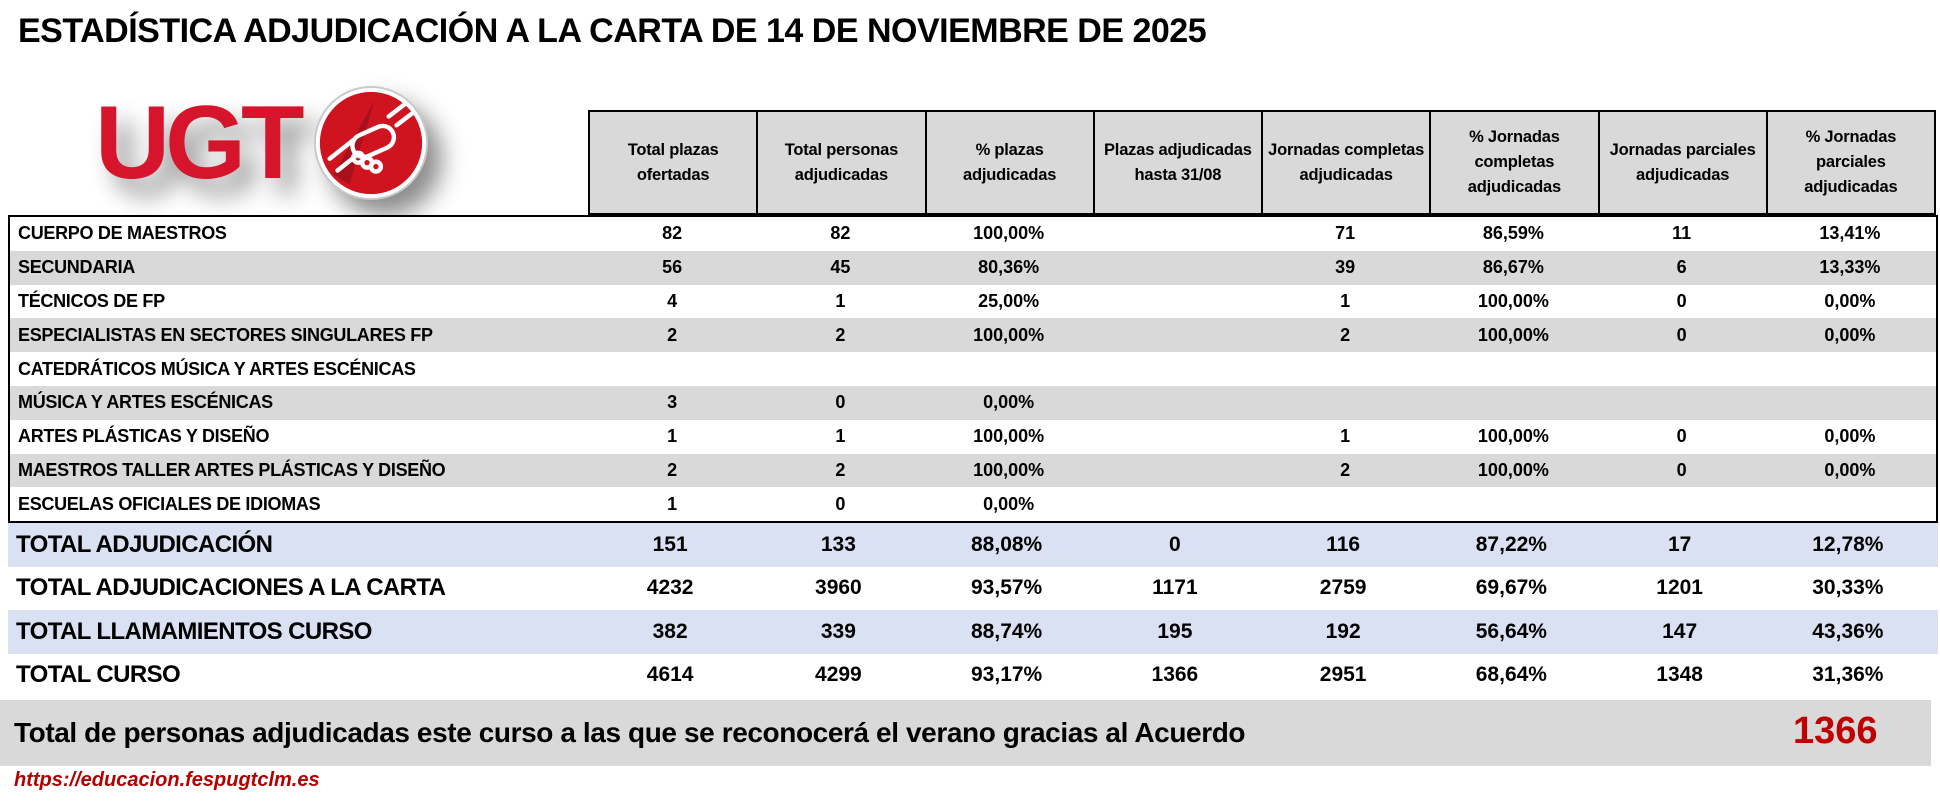 Image resolution: width=1940 pixels, height=812 pixels. Describe the element at coordinates (1175, 631) in the screenshot. I see `total-cell-value: 195` at that location.